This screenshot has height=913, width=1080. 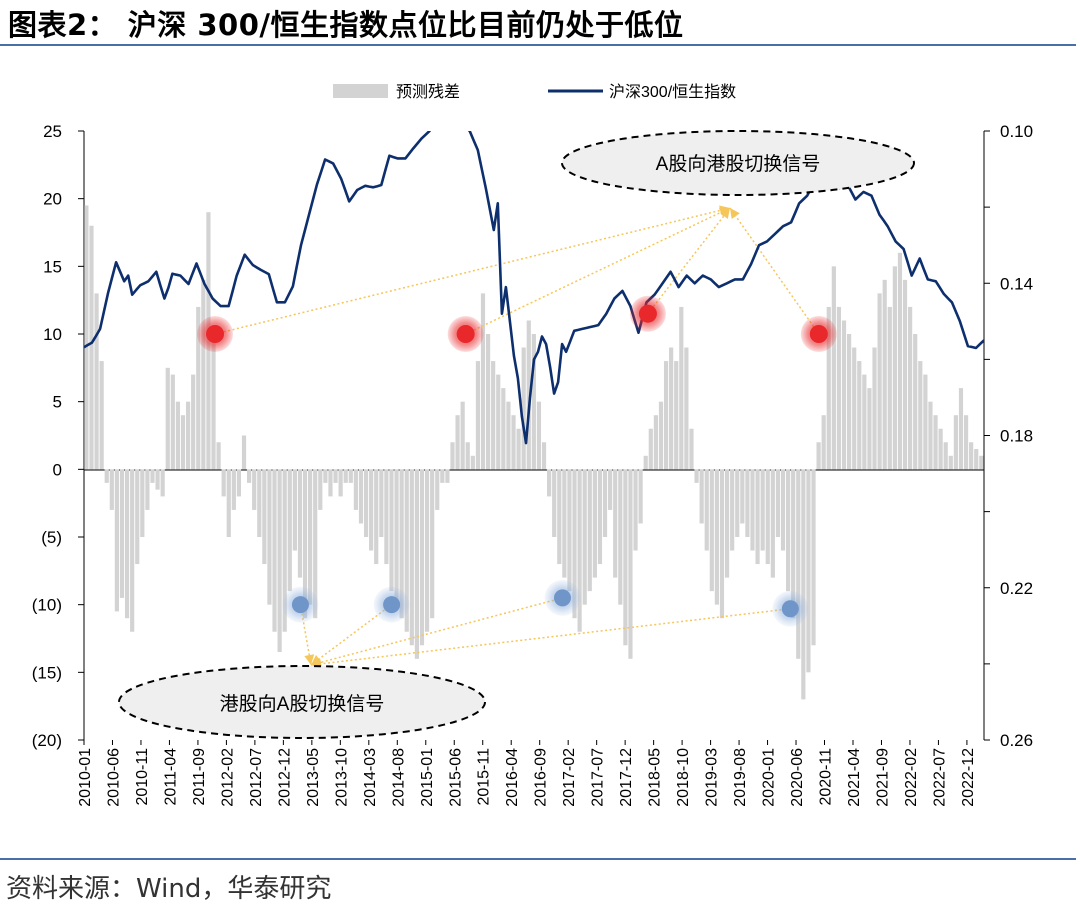 I want to click on x-tick-label: 2020-01, so click(x=769, y=777).